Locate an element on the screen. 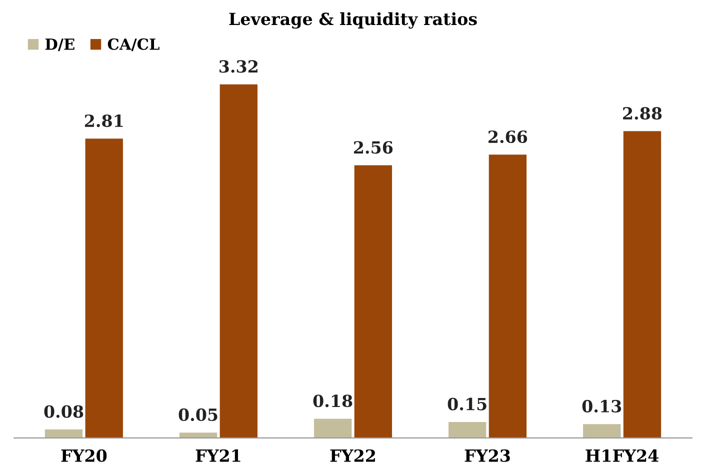  data-label: 2.66 is located at coordinates (508, 137).